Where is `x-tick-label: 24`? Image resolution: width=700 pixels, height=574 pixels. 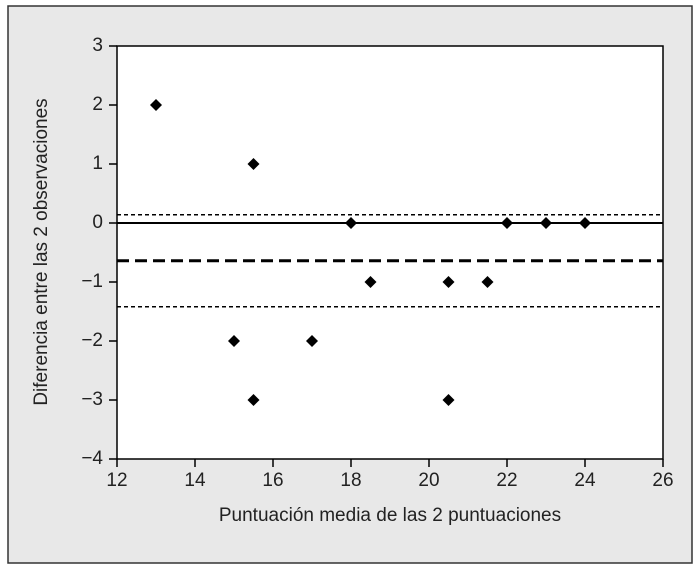 x-tick-label: 24 is located at coordinates (585, 480).